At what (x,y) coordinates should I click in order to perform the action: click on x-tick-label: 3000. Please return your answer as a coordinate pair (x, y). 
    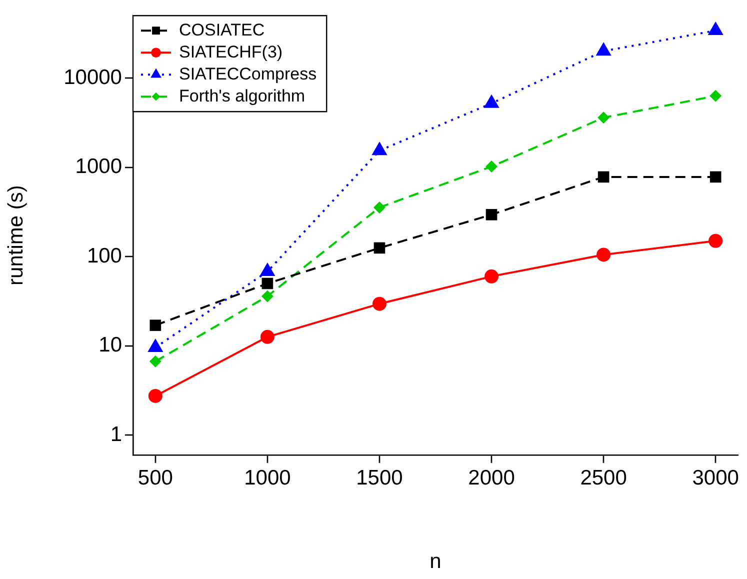
    Looking at the image, I should click on (715, 478).